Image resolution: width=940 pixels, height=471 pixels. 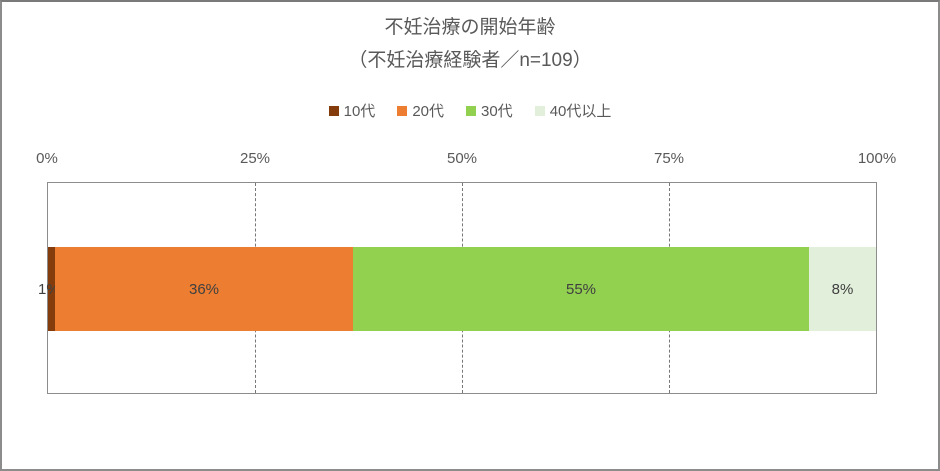 I want to click on bar-segment-30s: 55%, so click(x=581, y=289).